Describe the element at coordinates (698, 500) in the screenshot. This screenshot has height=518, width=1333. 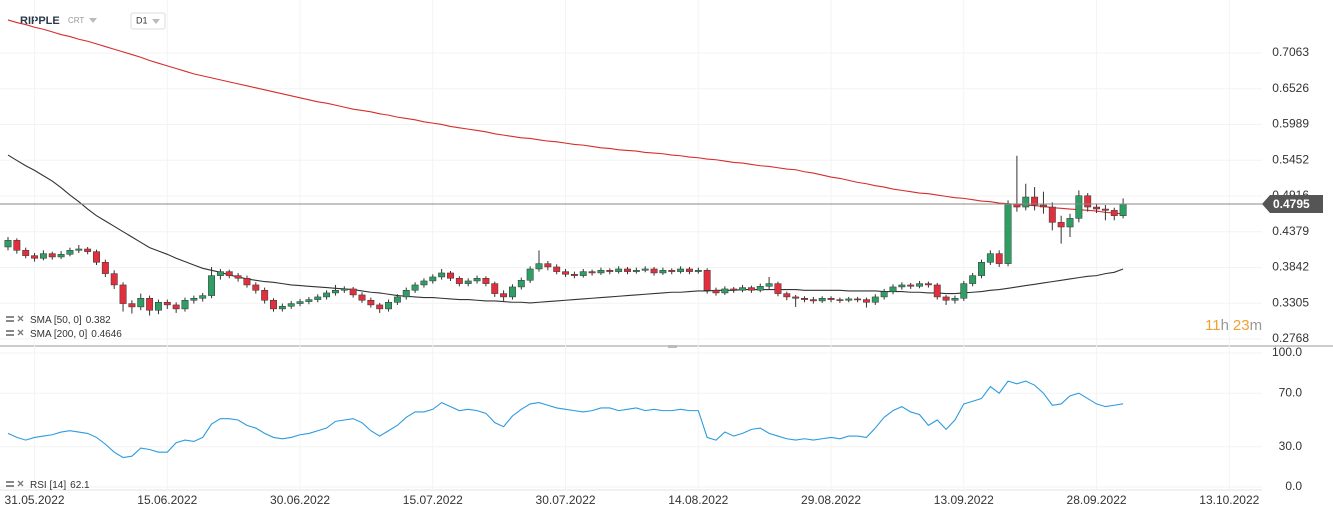
I see `x-tick-label: 14.08.2022` at that location.